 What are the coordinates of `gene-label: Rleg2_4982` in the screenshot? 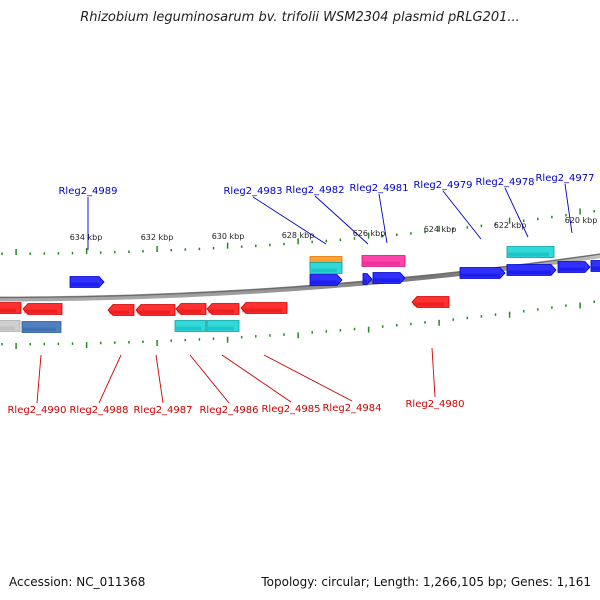 It's located at (314, 190).